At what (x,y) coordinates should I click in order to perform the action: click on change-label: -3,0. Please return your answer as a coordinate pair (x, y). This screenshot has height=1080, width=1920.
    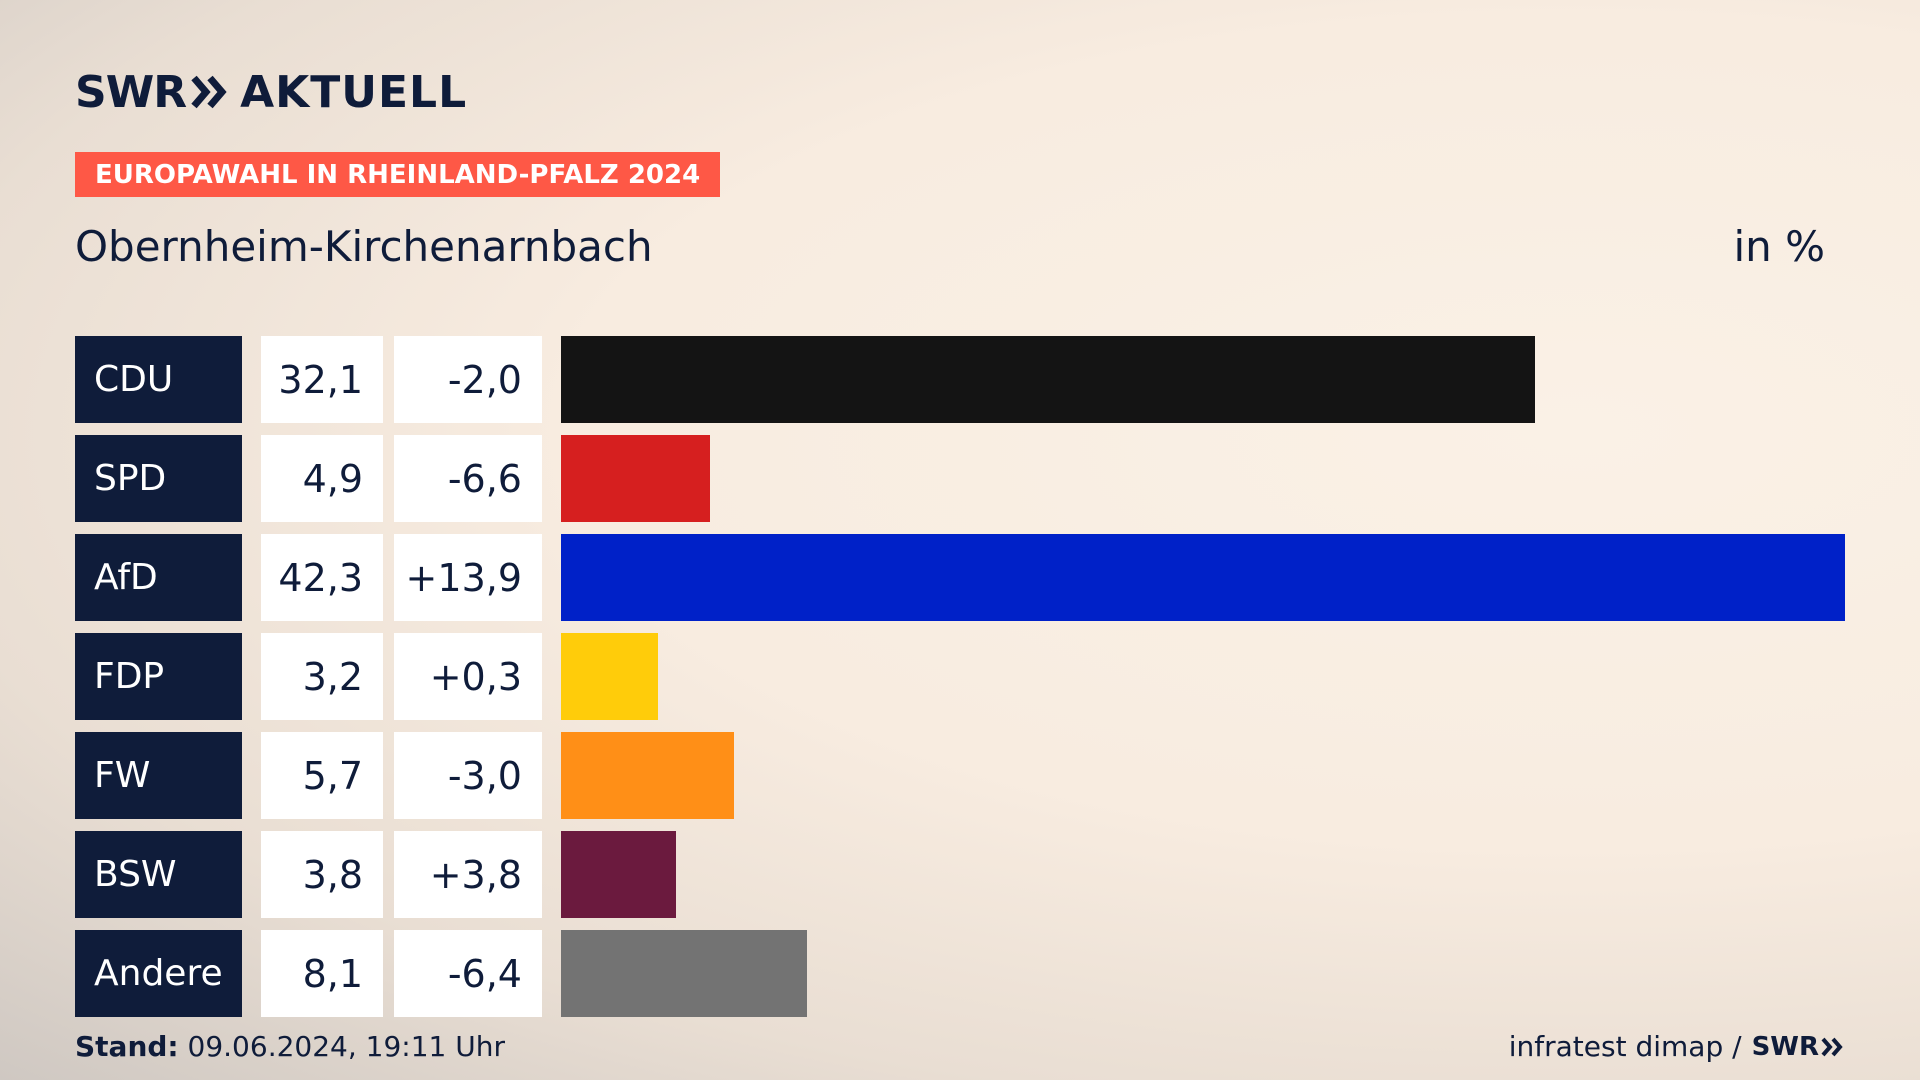
    Looking at the image, I should click on (468, 775).